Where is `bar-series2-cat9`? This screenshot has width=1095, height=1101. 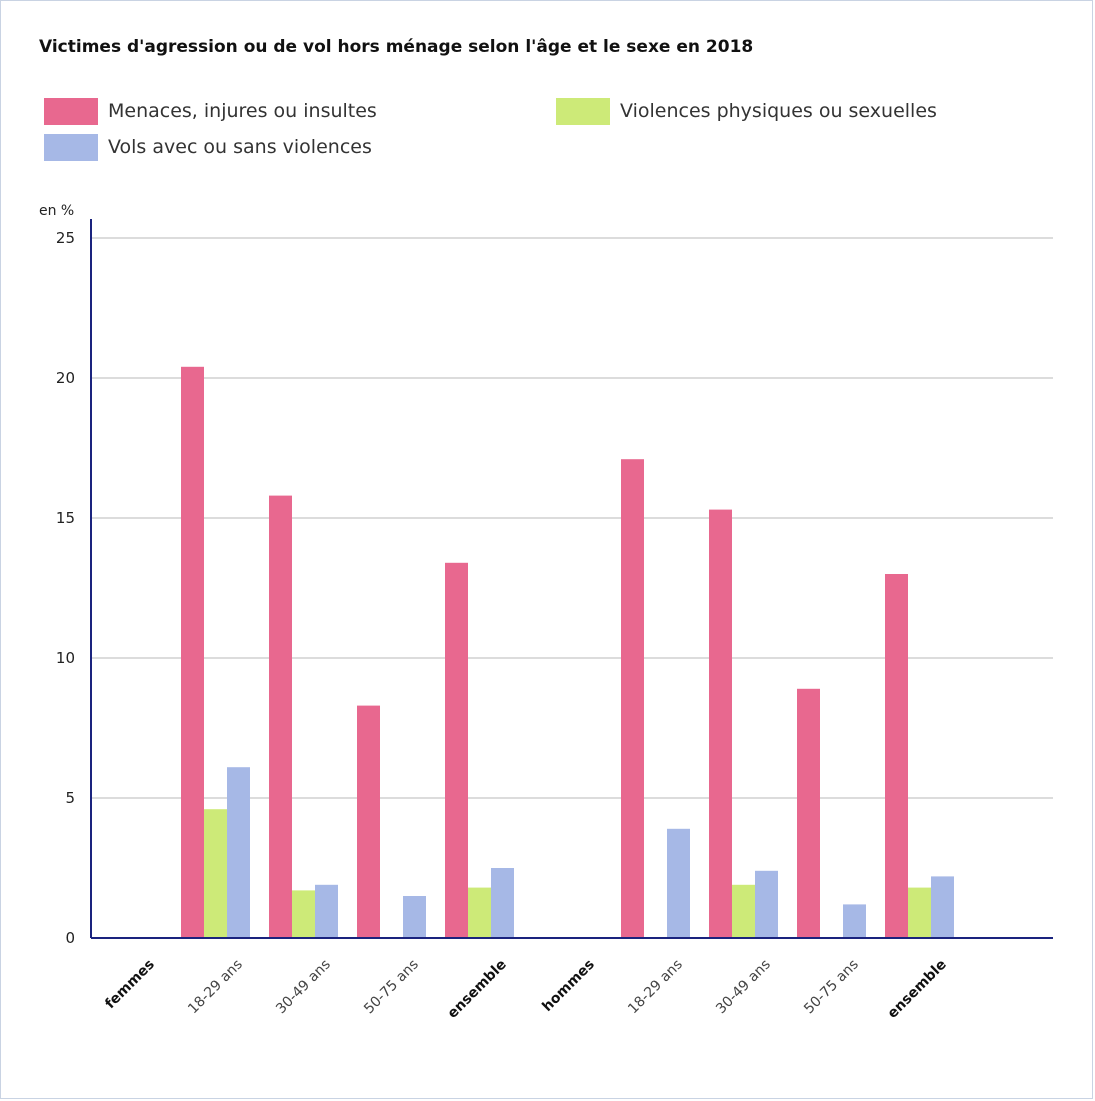 bar-series2-cat9 is located at coordinates (942, 907).